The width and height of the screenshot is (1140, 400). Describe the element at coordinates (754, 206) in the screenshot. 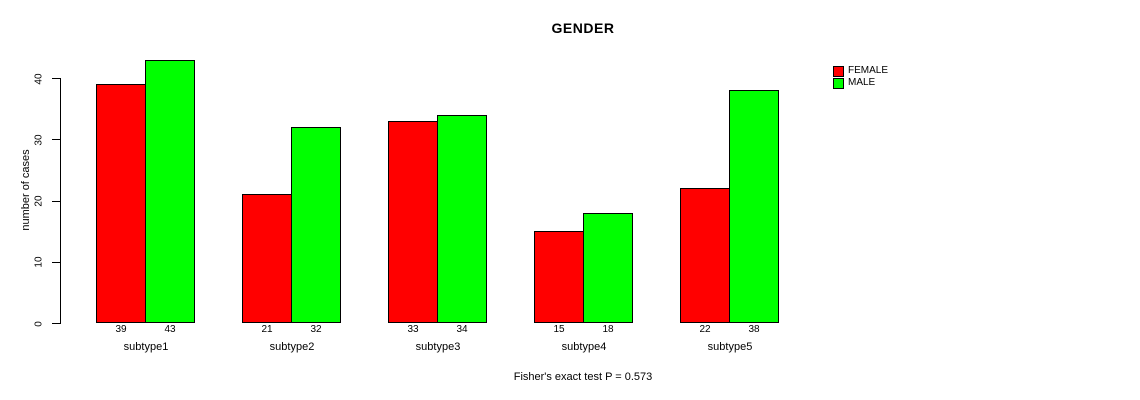

I see `bar-male-subtype5` at that location.